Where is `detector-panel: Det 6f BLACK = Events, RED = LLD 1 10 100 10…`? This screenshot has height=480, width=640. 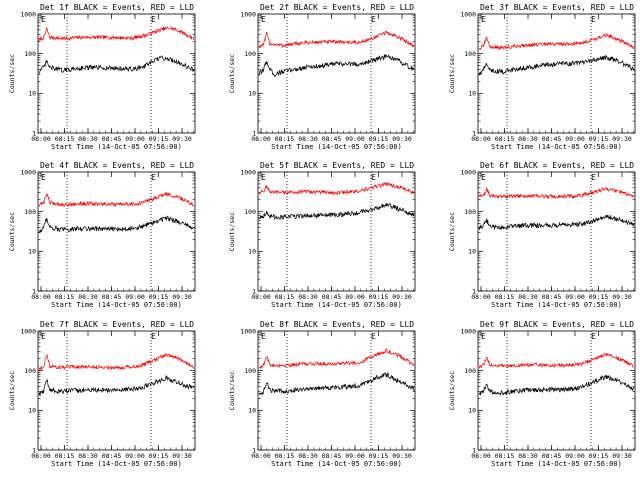
detector-panel: Det 6f BLACK = Events, RED = LLD 1 10 100 10… is located at coordinates (542, 235).